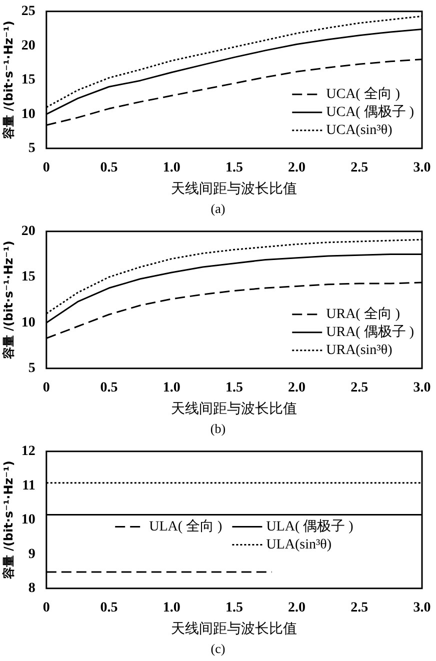 This screenshot has width=436, height=661. What do you see at coordinates (370, 332) in the screenshot?
I see `legend-label: URA( 偶极子 )` at bounding box center [370, 332].